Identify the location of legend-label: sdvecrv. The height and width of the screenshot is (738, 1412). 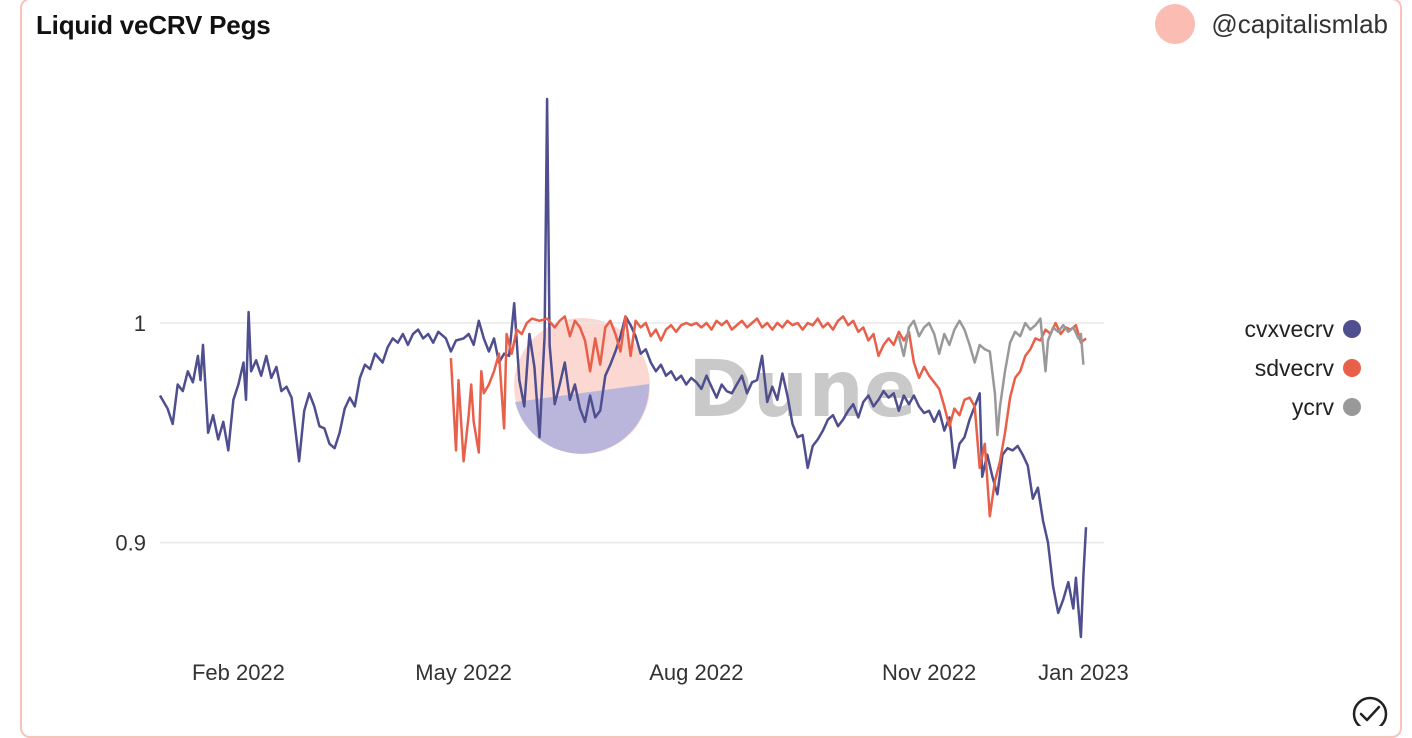
(1295, 368).